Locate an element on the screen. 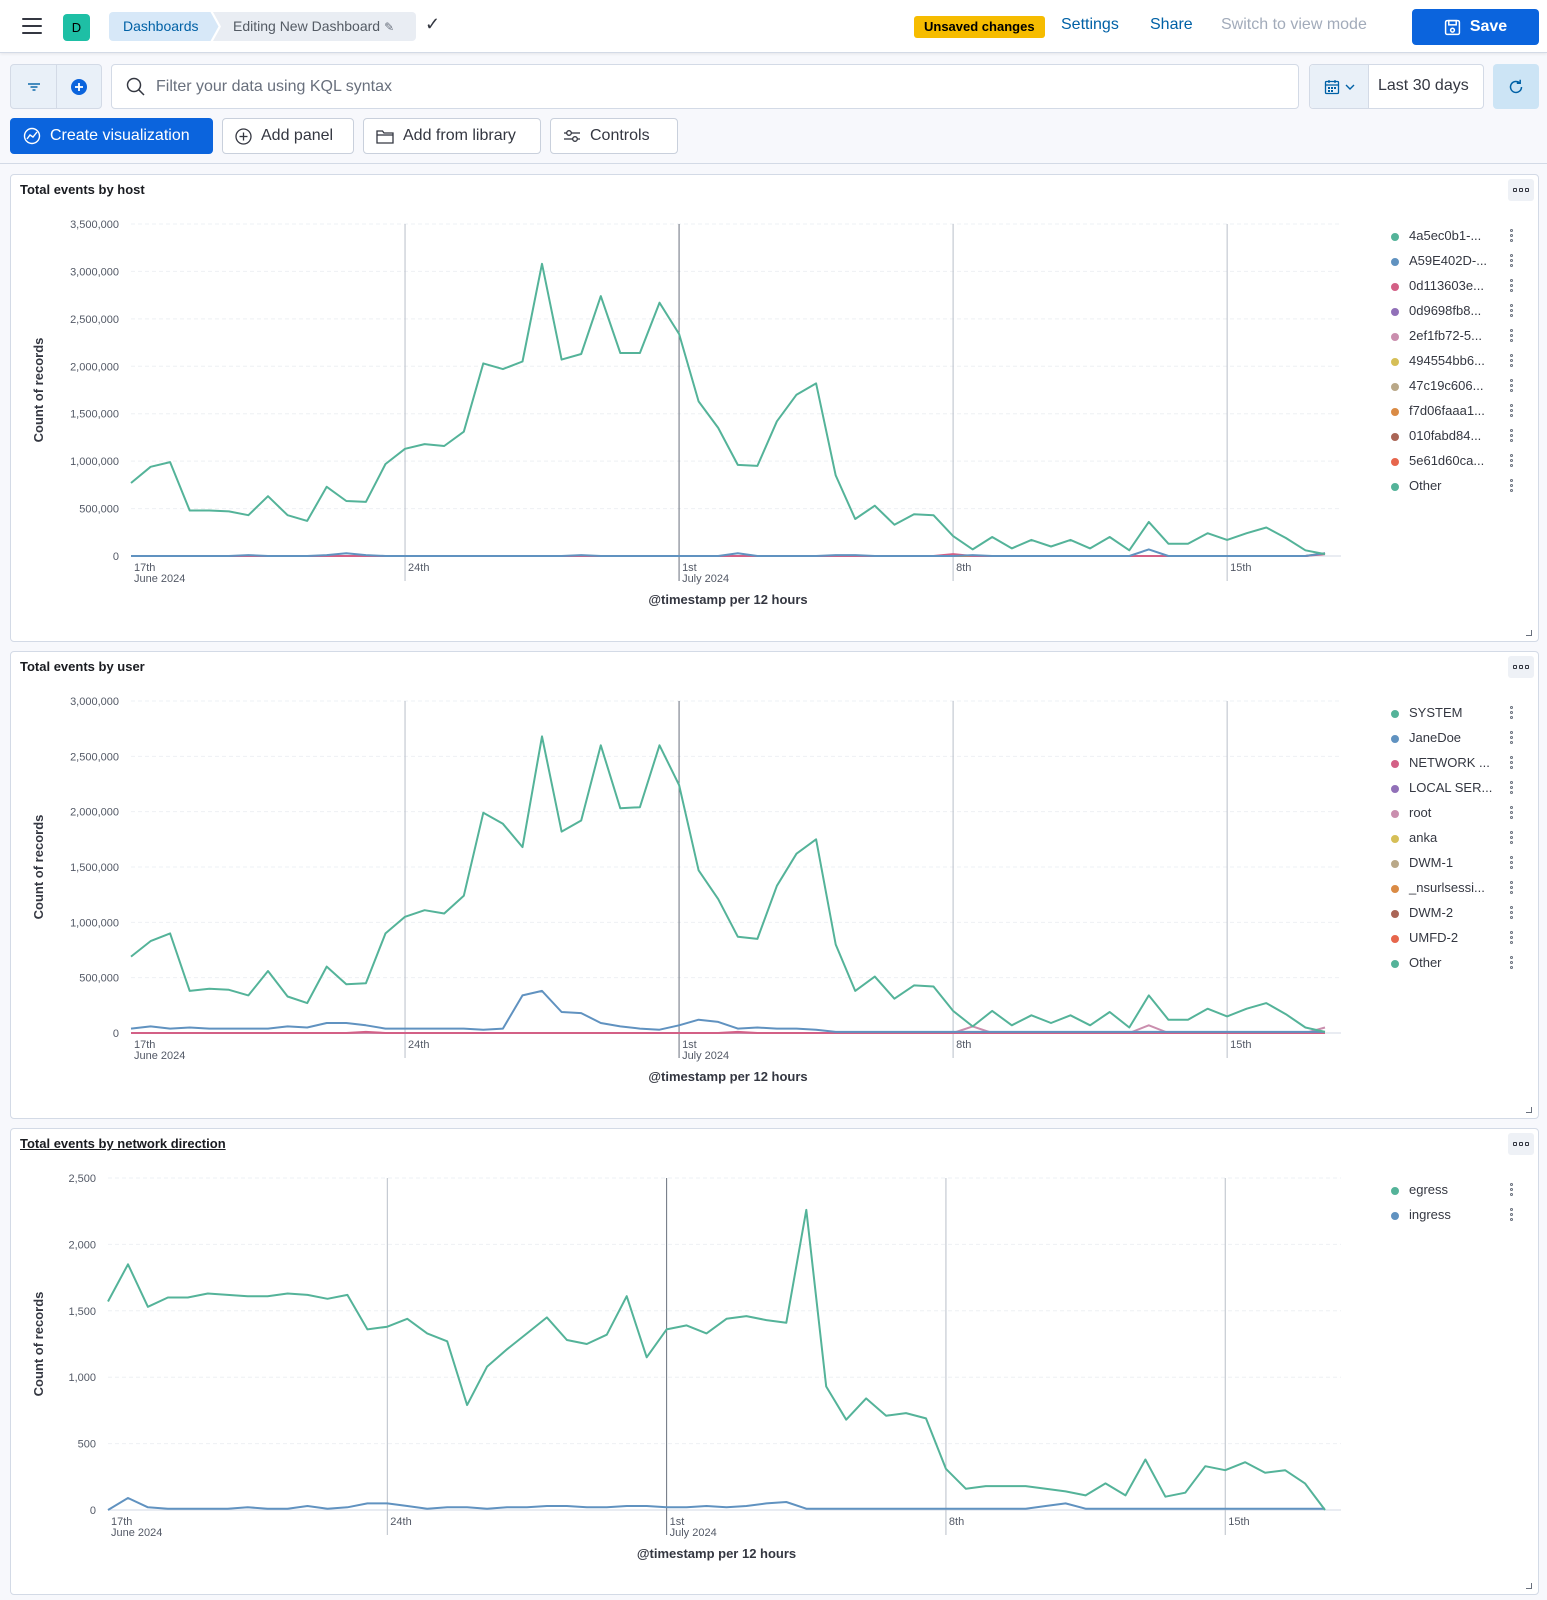  legend-label: DWM-2 is located at coordinates (1431, 912).